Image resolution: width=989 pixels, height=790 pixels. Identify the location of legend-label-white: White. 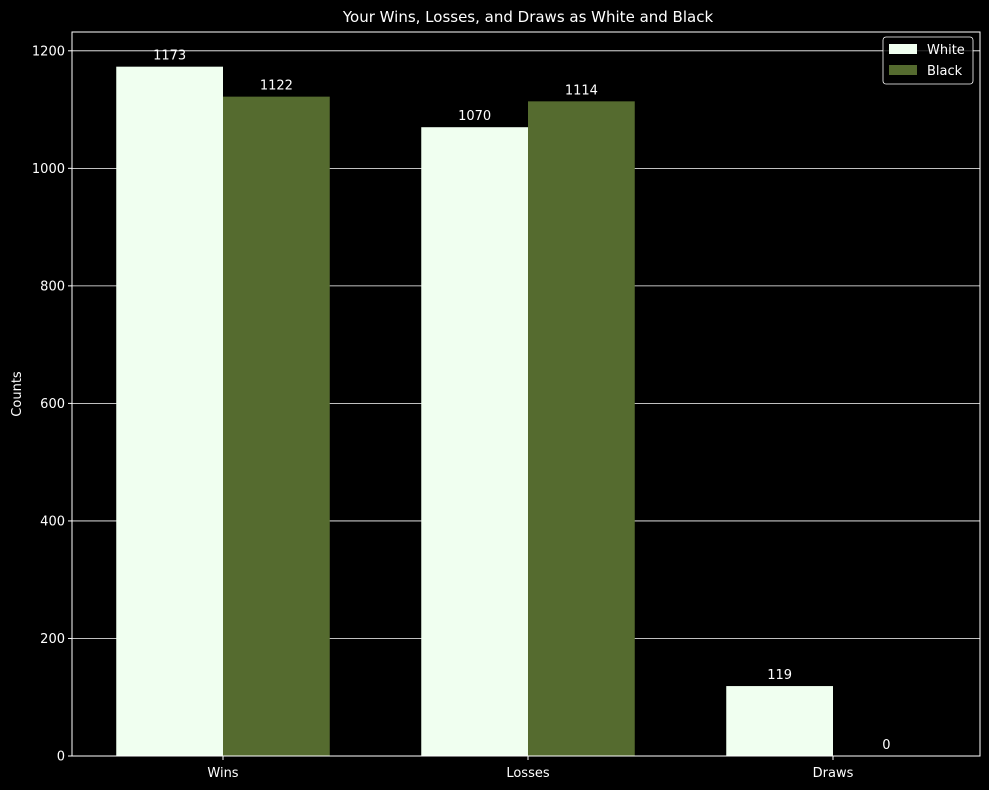
(946, 50).